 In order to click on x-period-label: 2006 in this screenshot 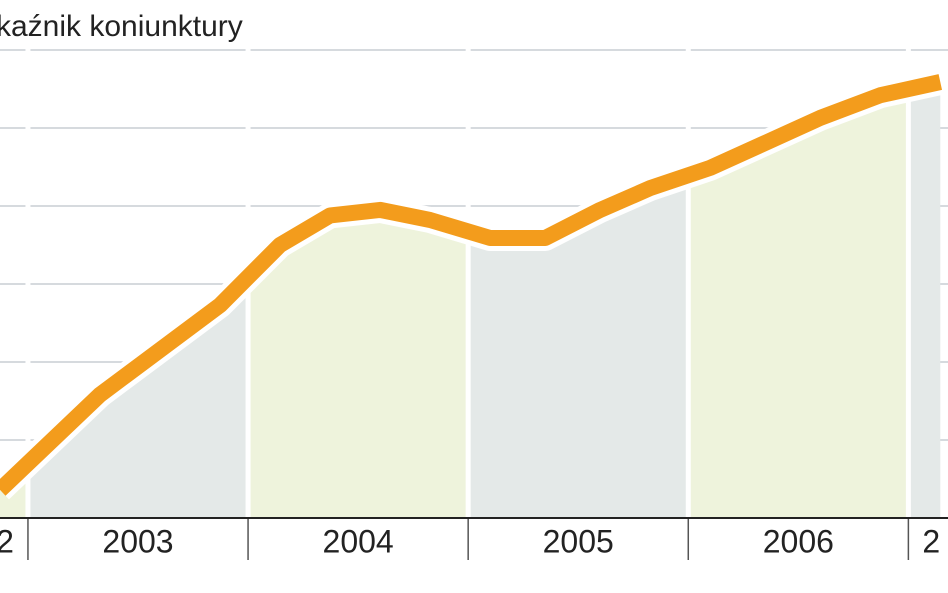, I will do `click(798, 541)`.